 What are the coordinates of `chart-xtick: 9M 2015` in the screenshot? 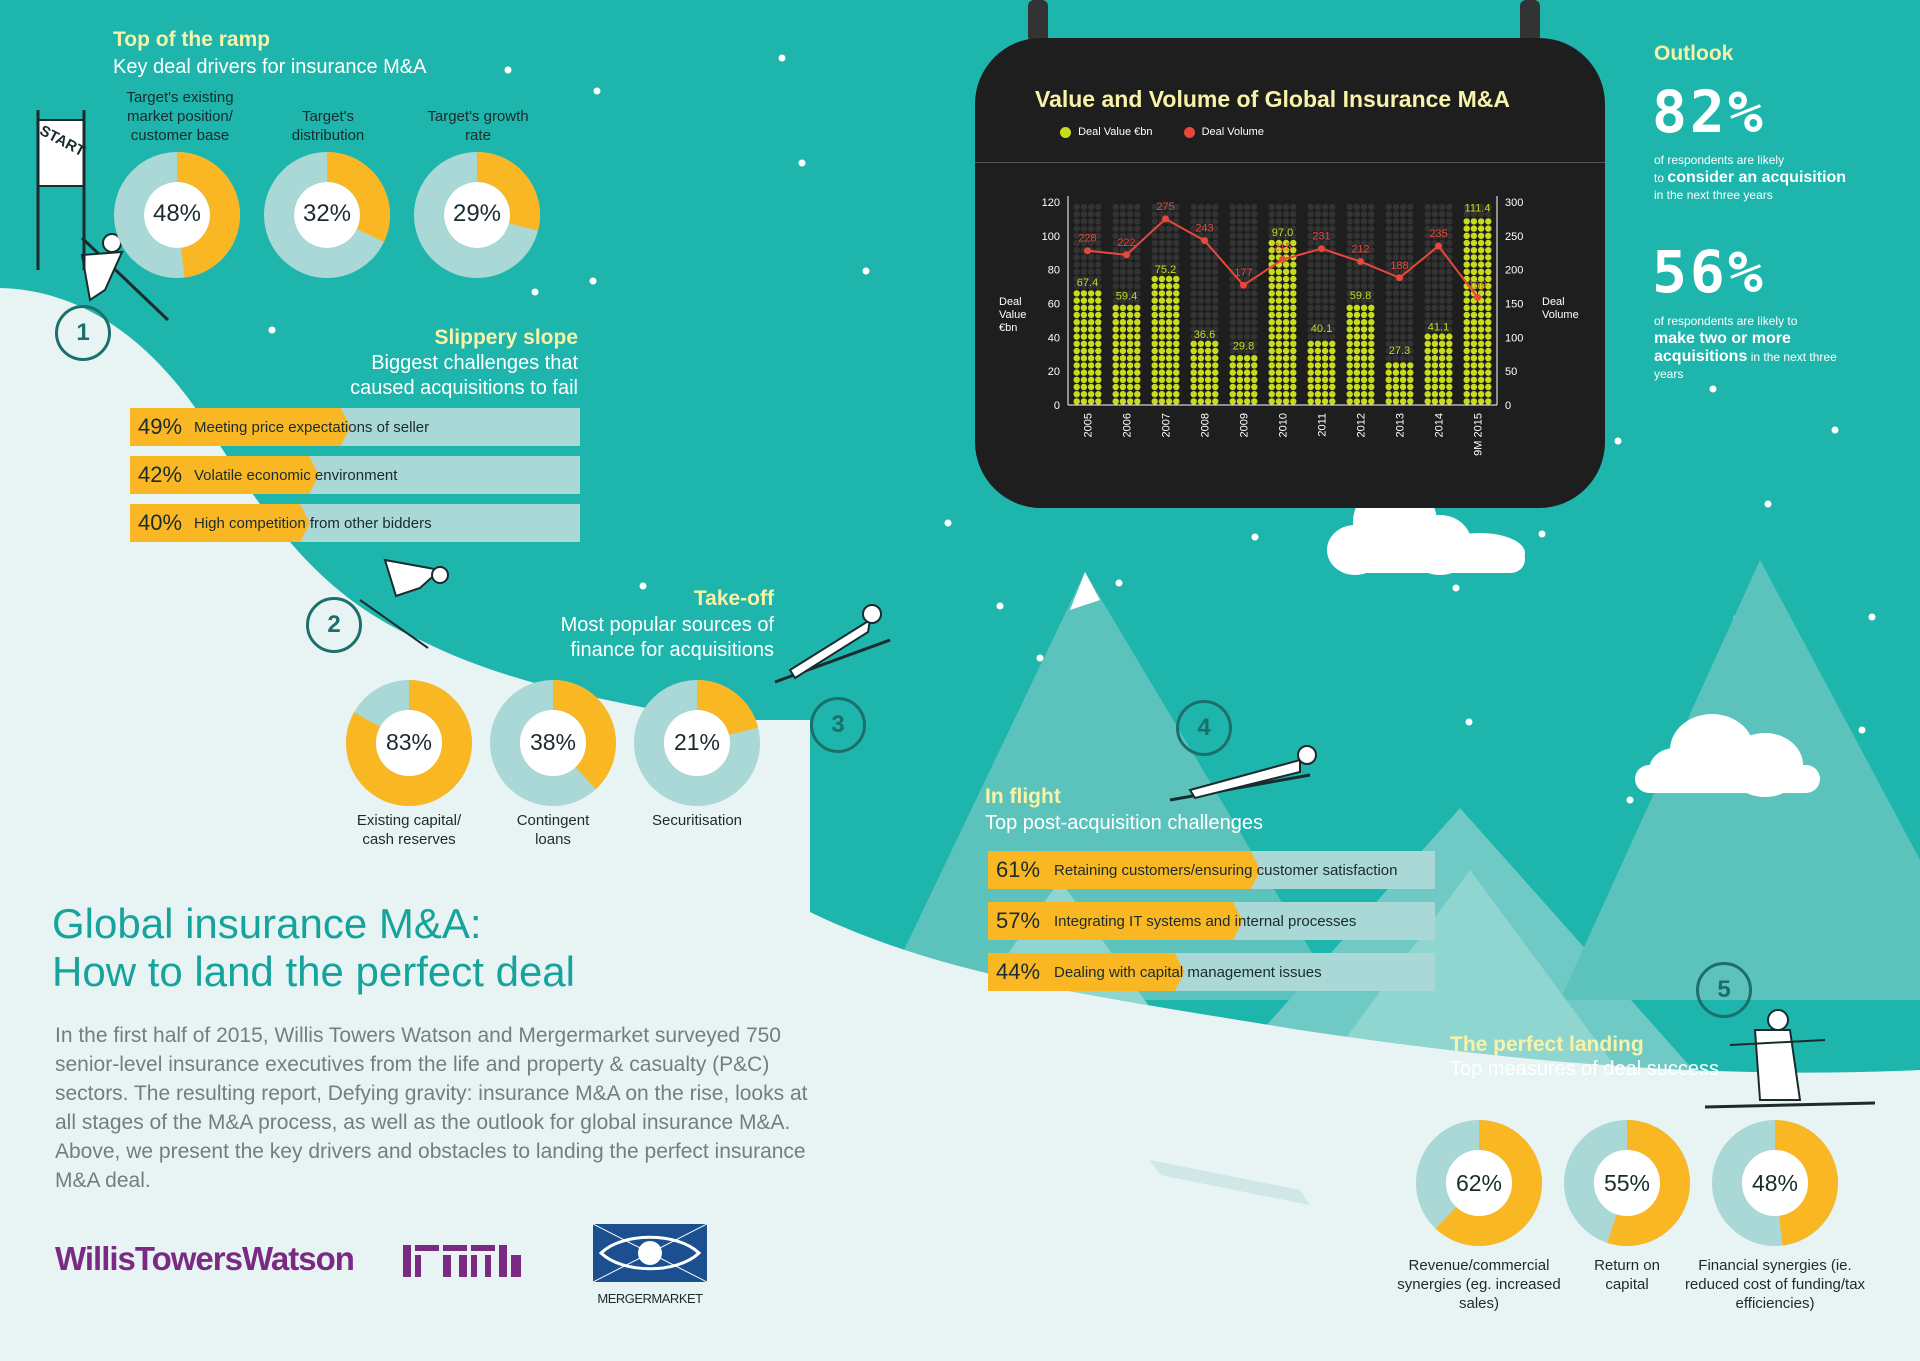 It's located at (1479, 434).